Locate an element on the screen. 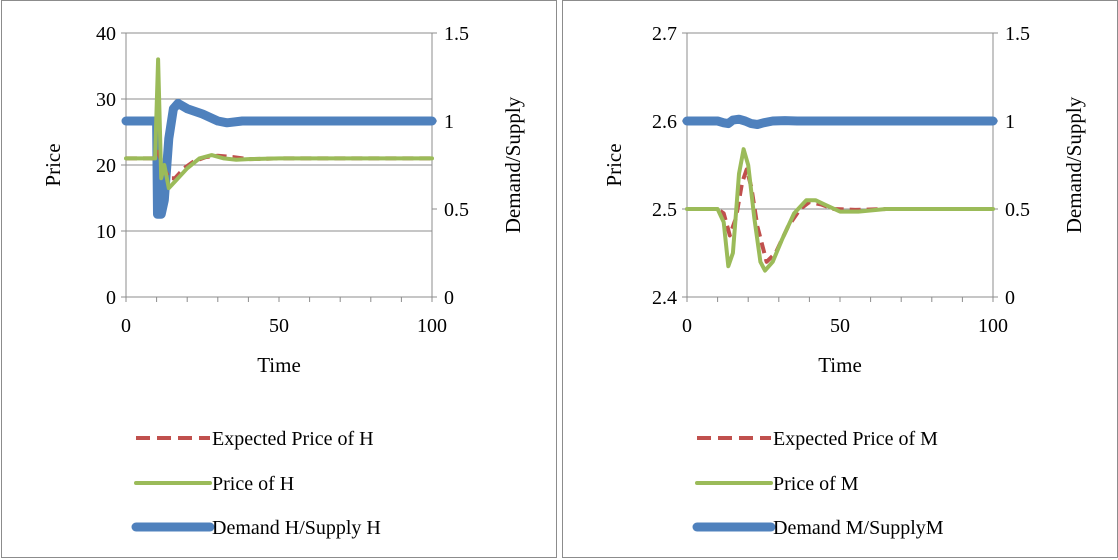 This screenshot has height=560, width=1118. y-tick-label: 2.5 is located at coordinates (664, 210).